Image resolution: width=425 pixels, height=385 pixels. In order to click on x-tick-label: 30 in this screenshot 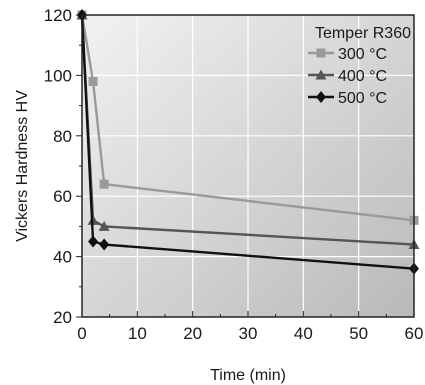, I will do `click(248, 333)`.